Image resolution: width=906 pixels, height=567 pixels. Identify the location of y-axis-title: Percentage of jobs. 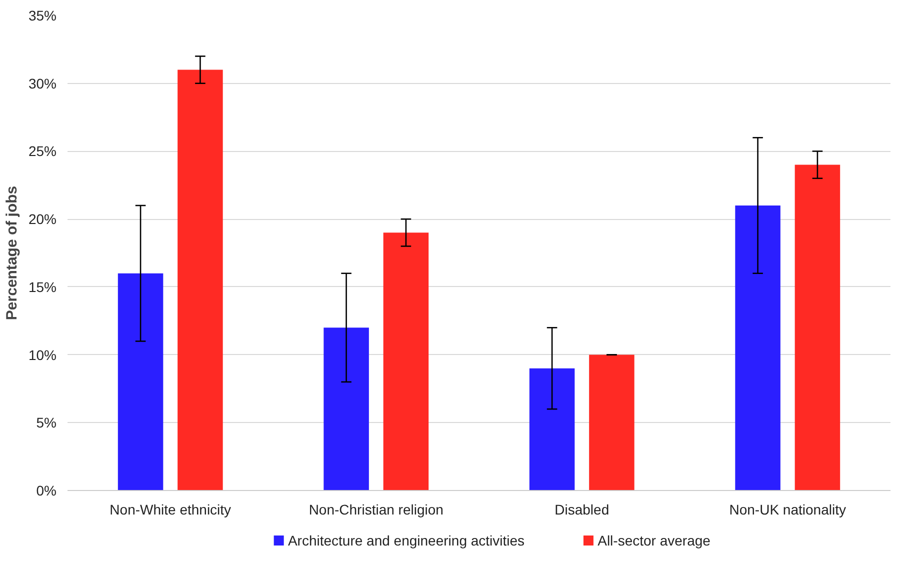
(11, 253).